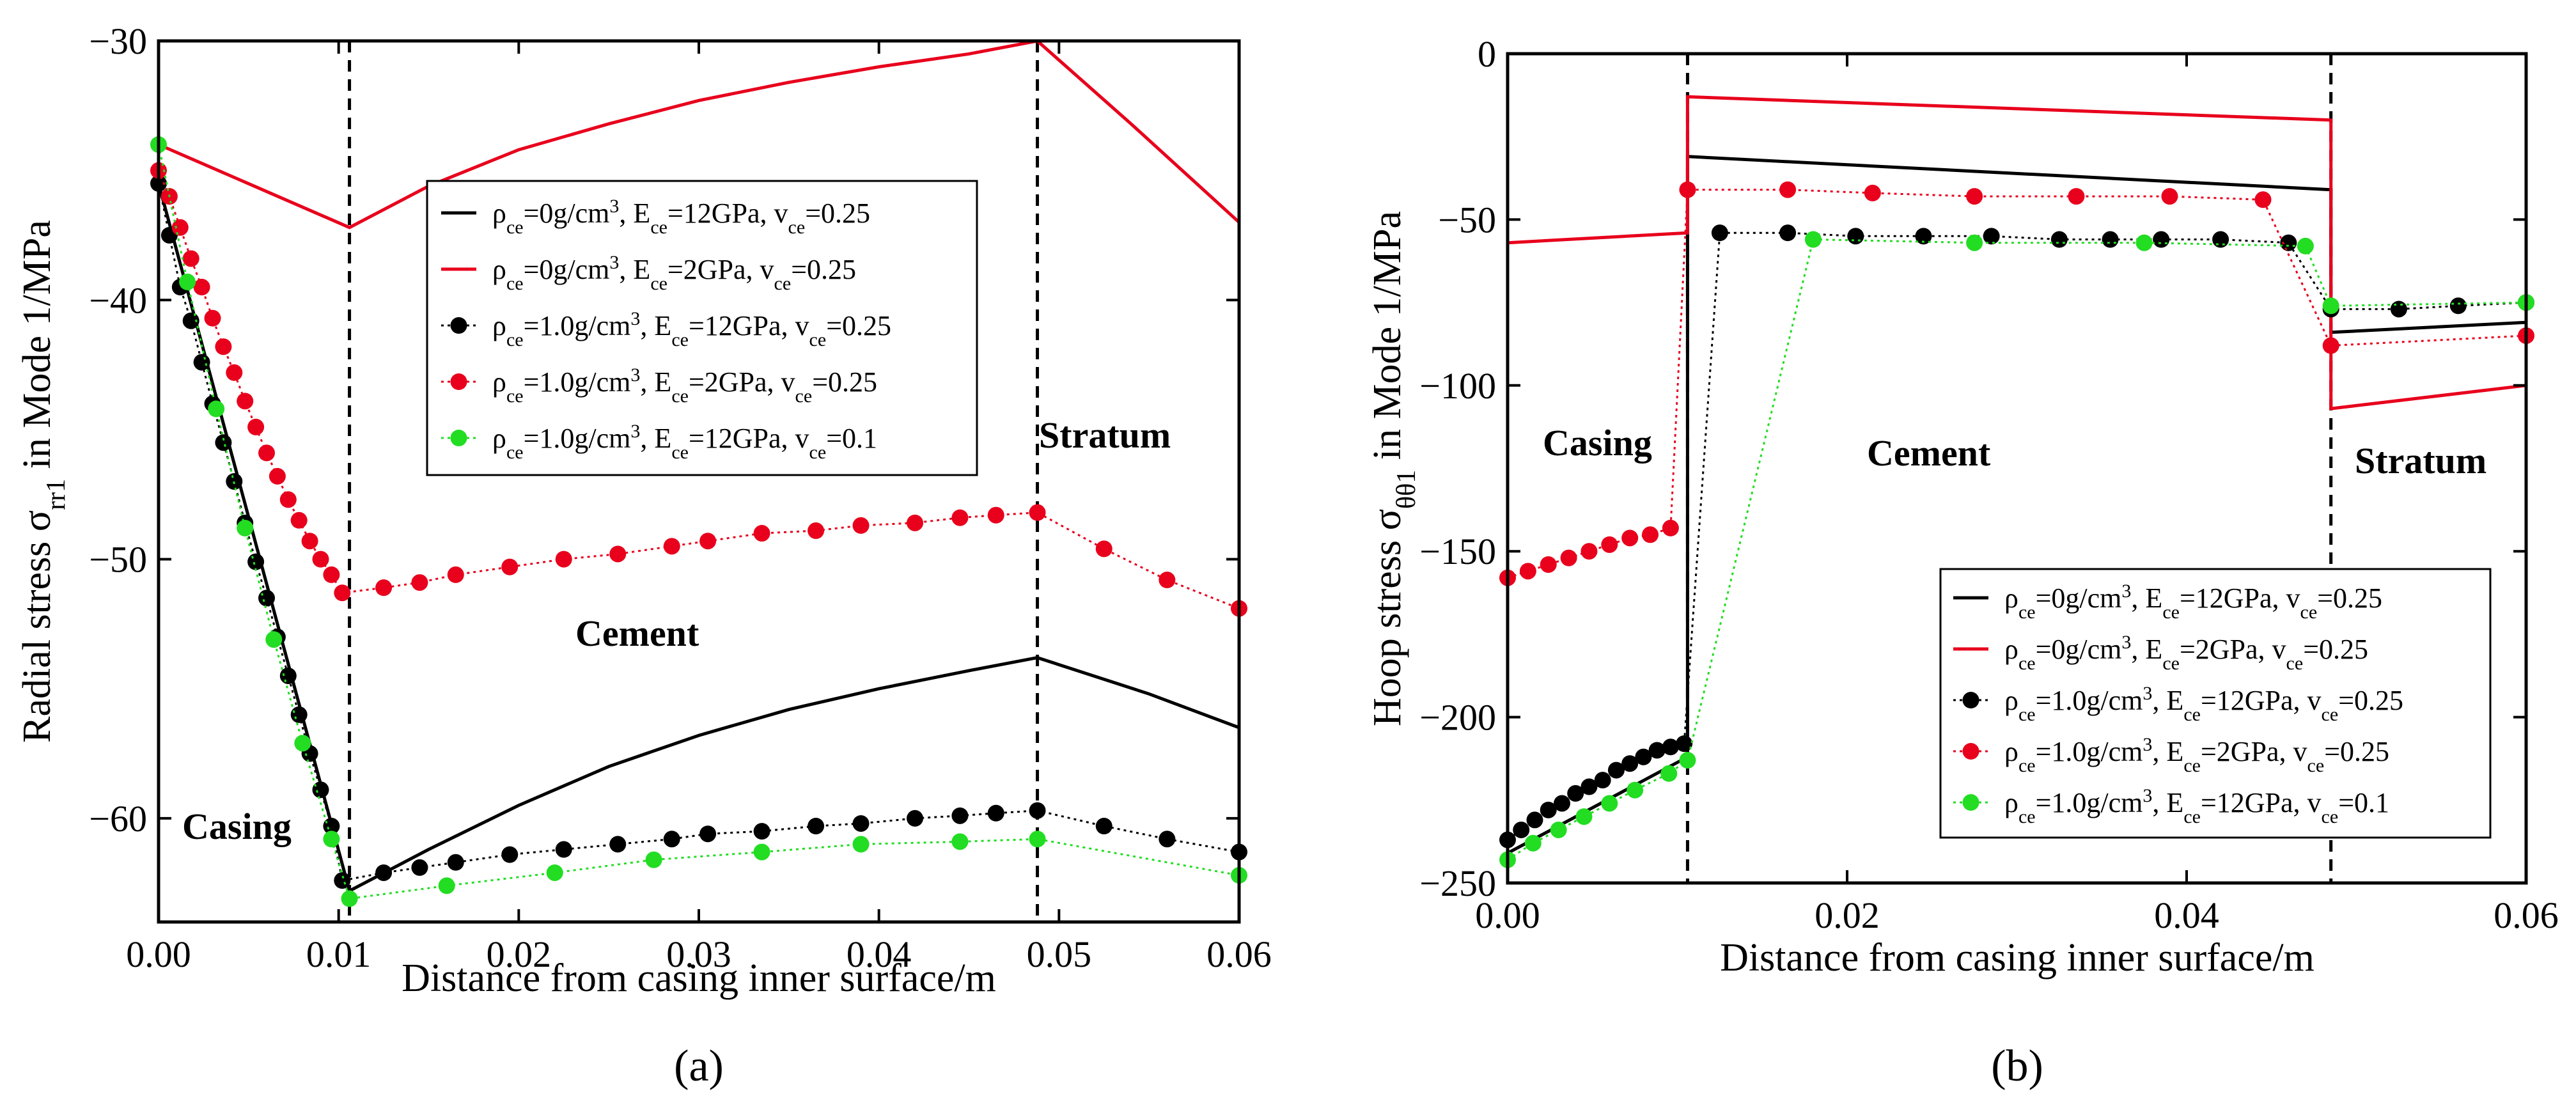 This screenshot has height=1101, width=2576. I want to click on panel-a-region-cement: Cement, so click(637, 633).